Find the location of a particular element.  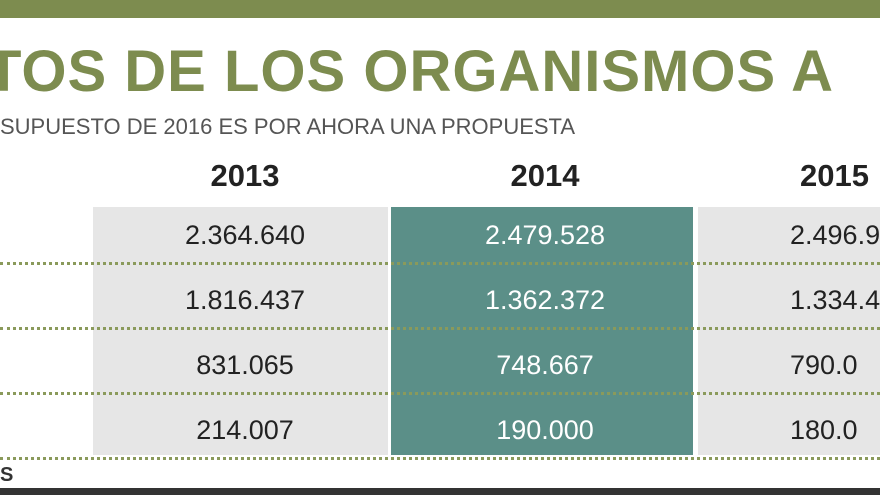

table-cell: 748.667 is located at coordinates (545, 365).